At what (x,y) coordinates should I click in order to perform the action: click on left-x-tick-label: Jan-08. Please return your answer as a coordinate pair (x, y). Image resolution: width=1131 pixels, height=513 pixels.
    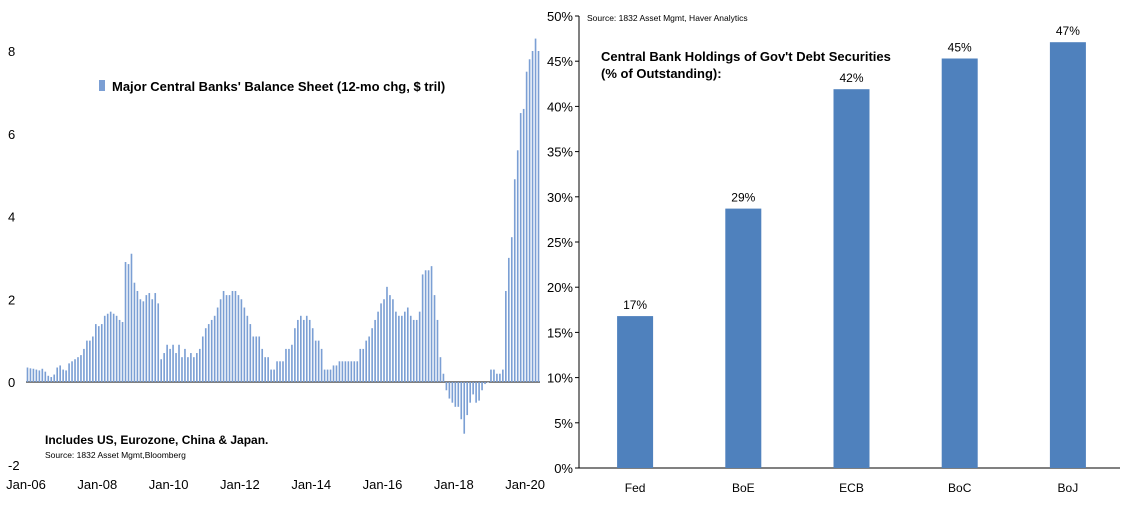
    Looking at the image, I should click on (97, 484).